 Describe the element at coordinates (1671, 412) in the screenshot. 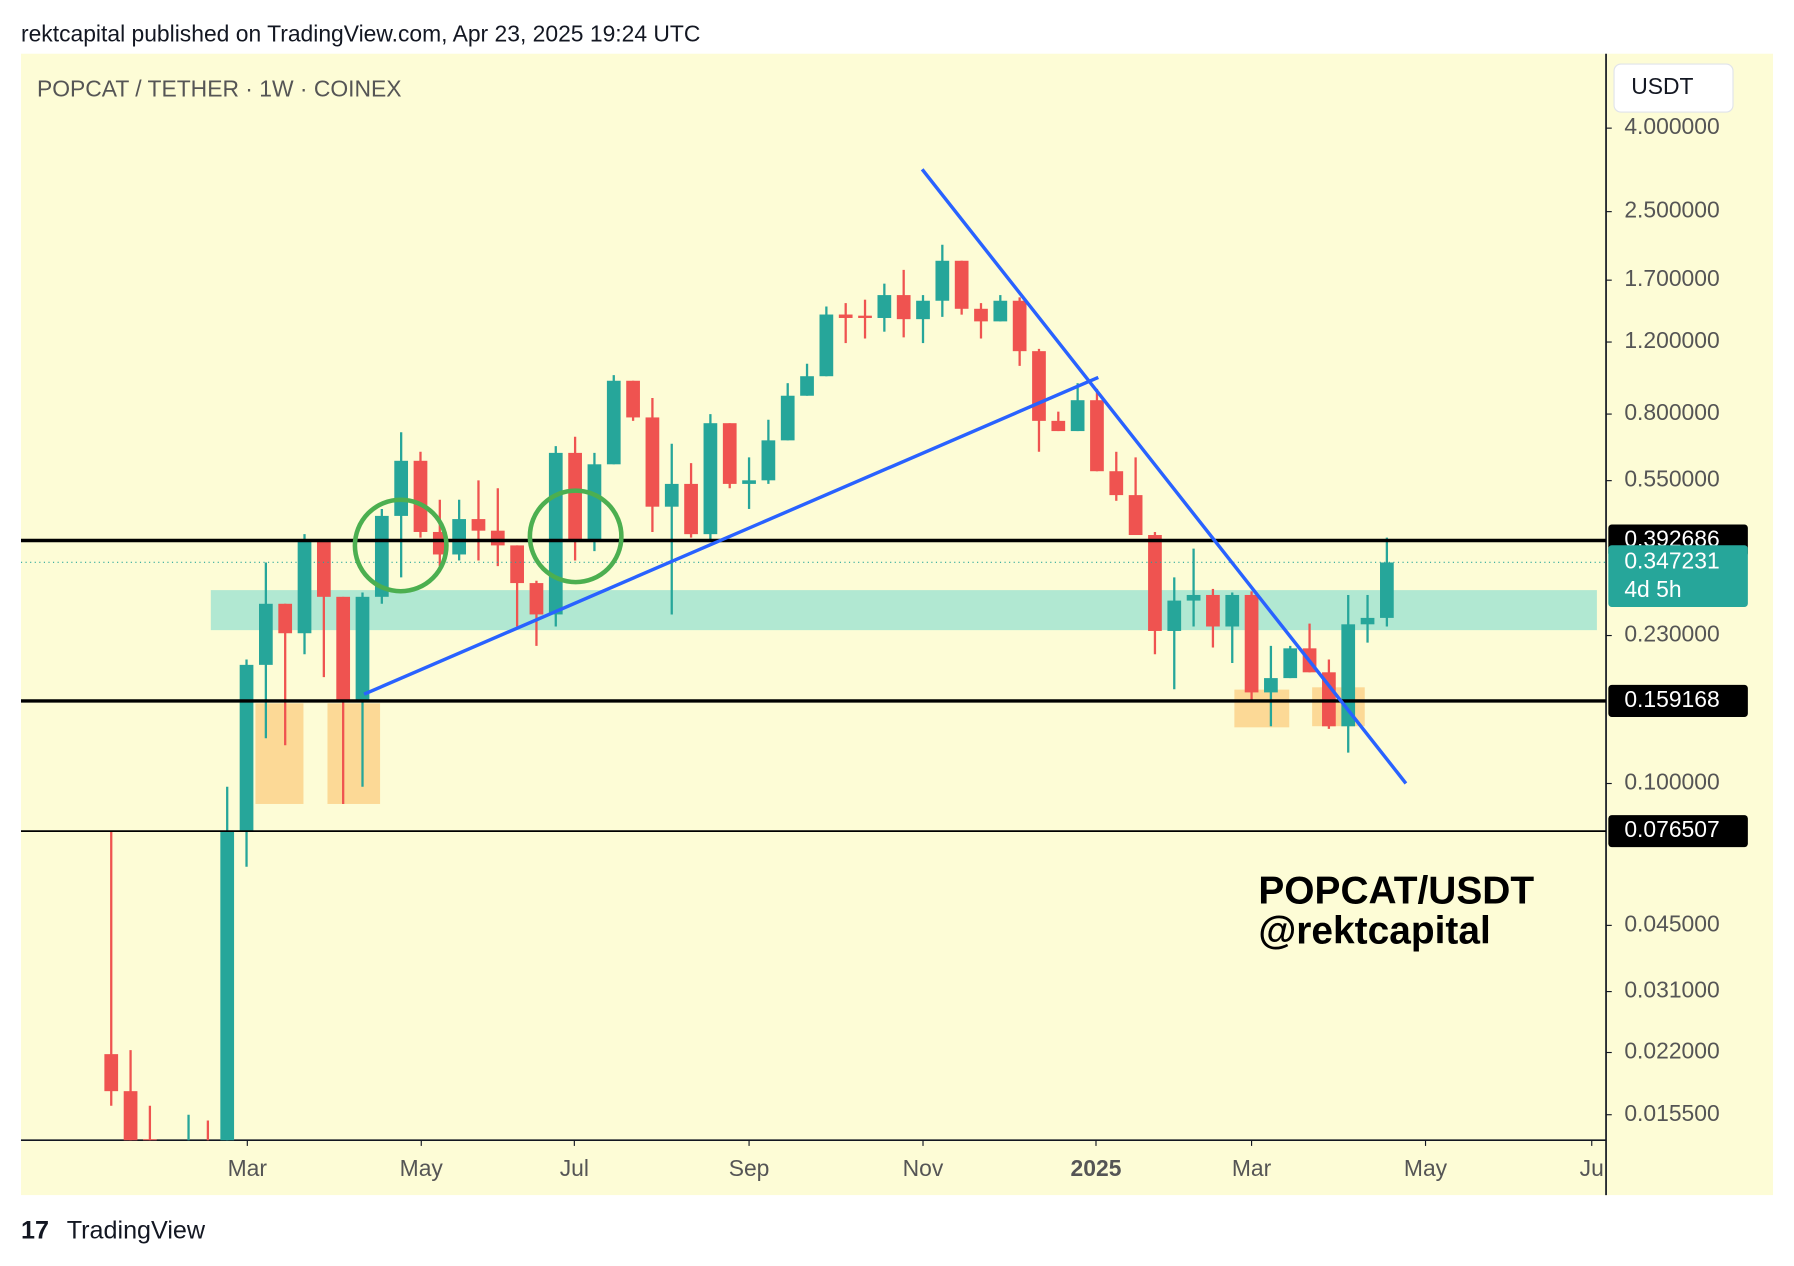

I see `y-tick-label: 0.800000` at that location.